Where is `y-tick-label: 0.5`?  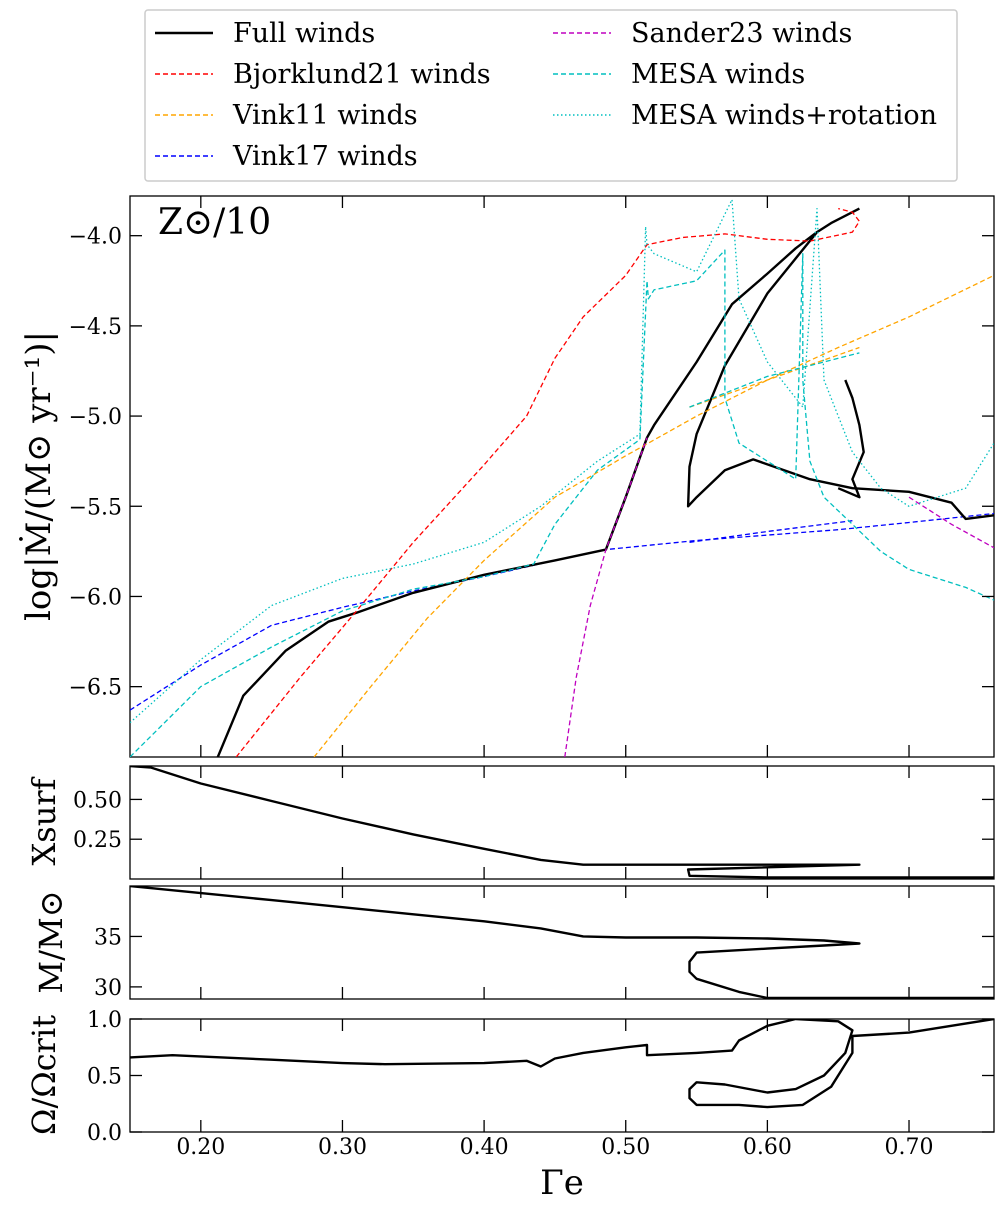 y-tick-label: 0.5 is located at coordinates (104, 1077).